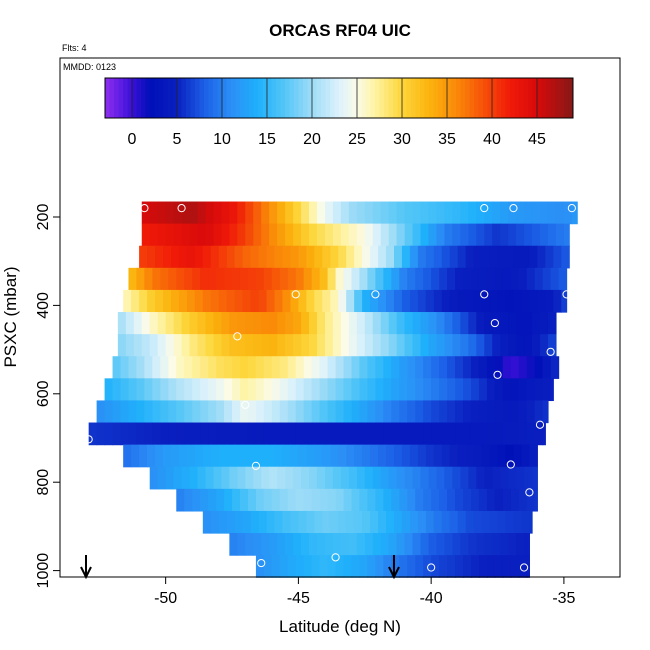 This screenshot has width=650, height=650. Describe the element at coordinates (132, 139) in the screenshot. I see `colorbar-tick-label: 0` at that location.